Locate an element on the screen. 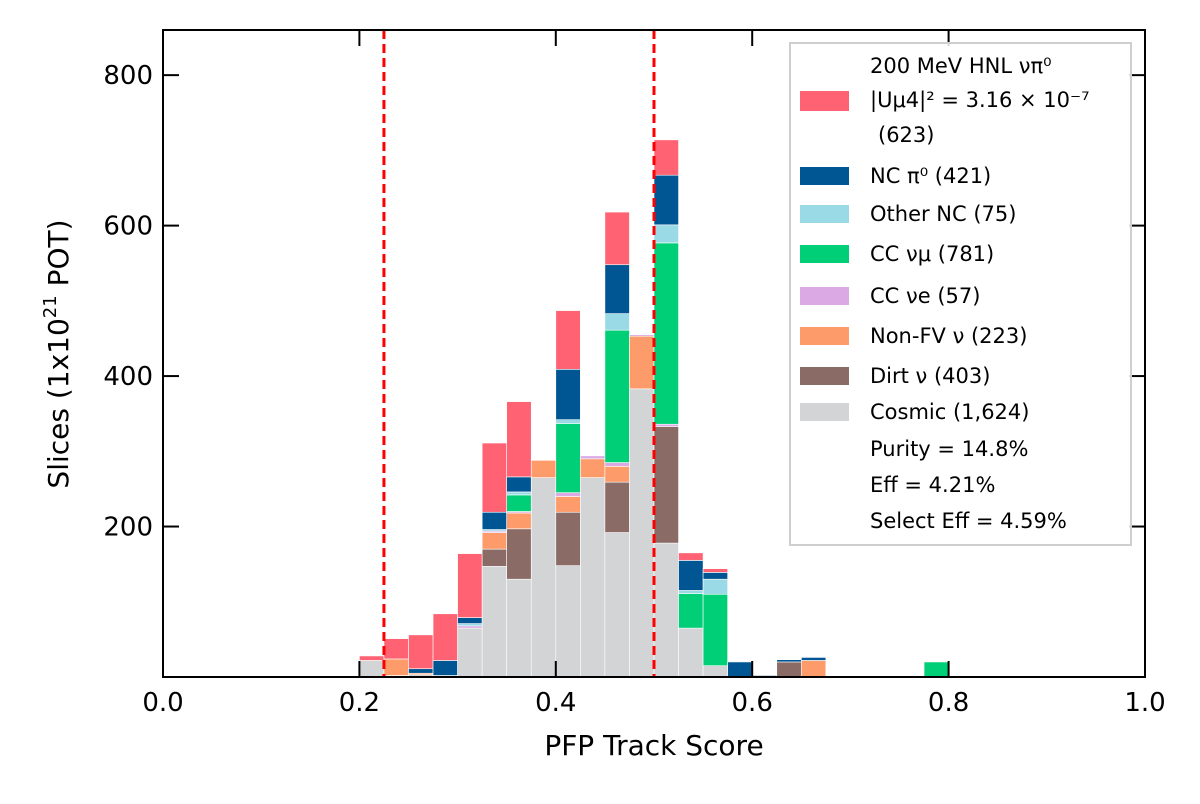  legend-label-dirt: Dirt ν (403) is located at coordinates (930, 376).